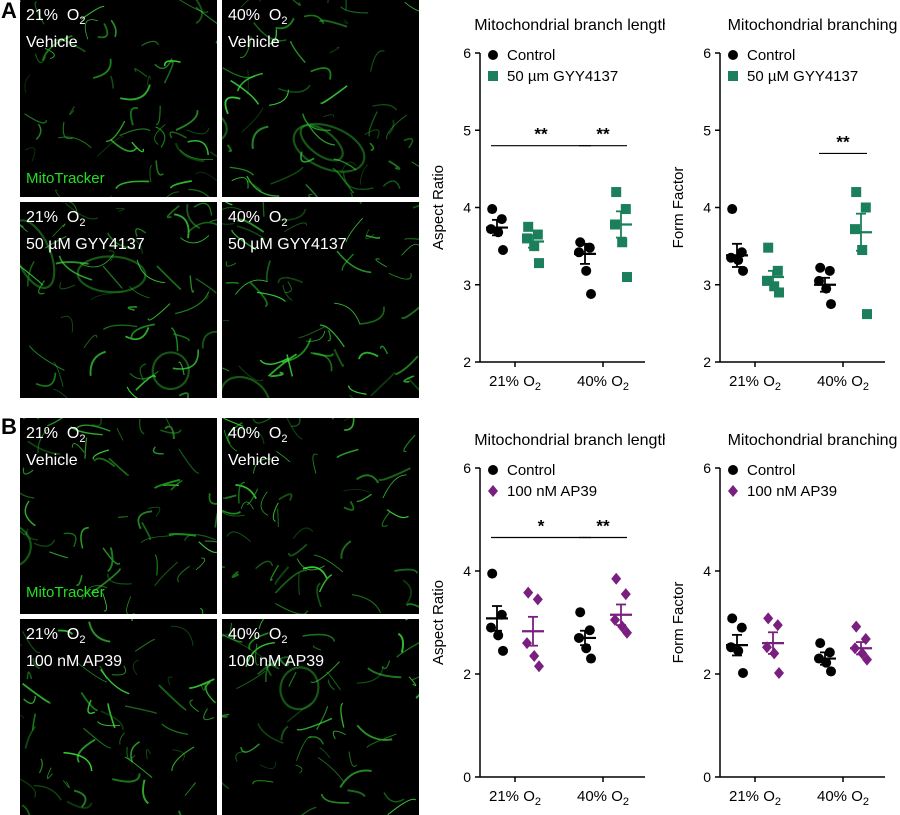  I want to click on micrograph-b-4: 40% O2 100 nM AP39, so click(320, 717).